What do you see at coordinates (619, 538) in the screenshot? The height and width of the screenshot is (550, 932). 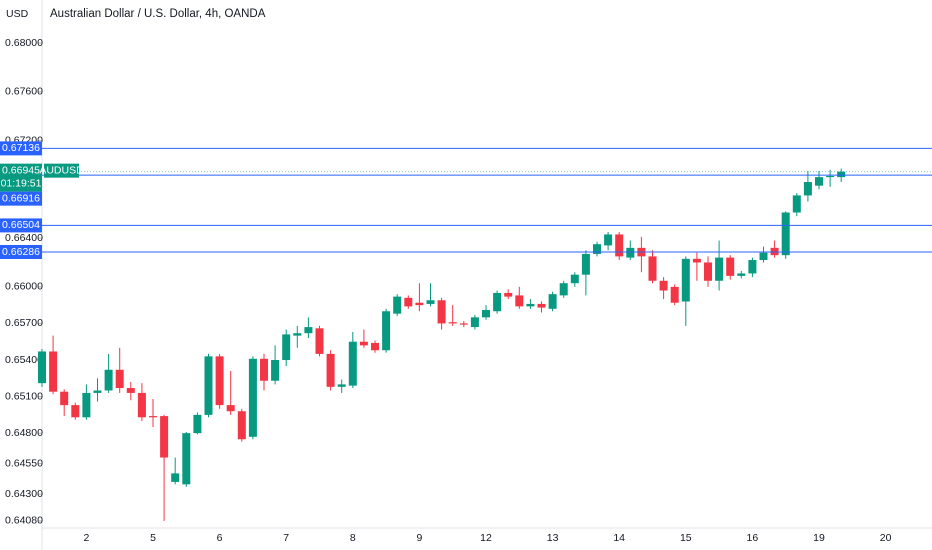 I see `x-tick-label: 14` at bounding box center [619, 538].